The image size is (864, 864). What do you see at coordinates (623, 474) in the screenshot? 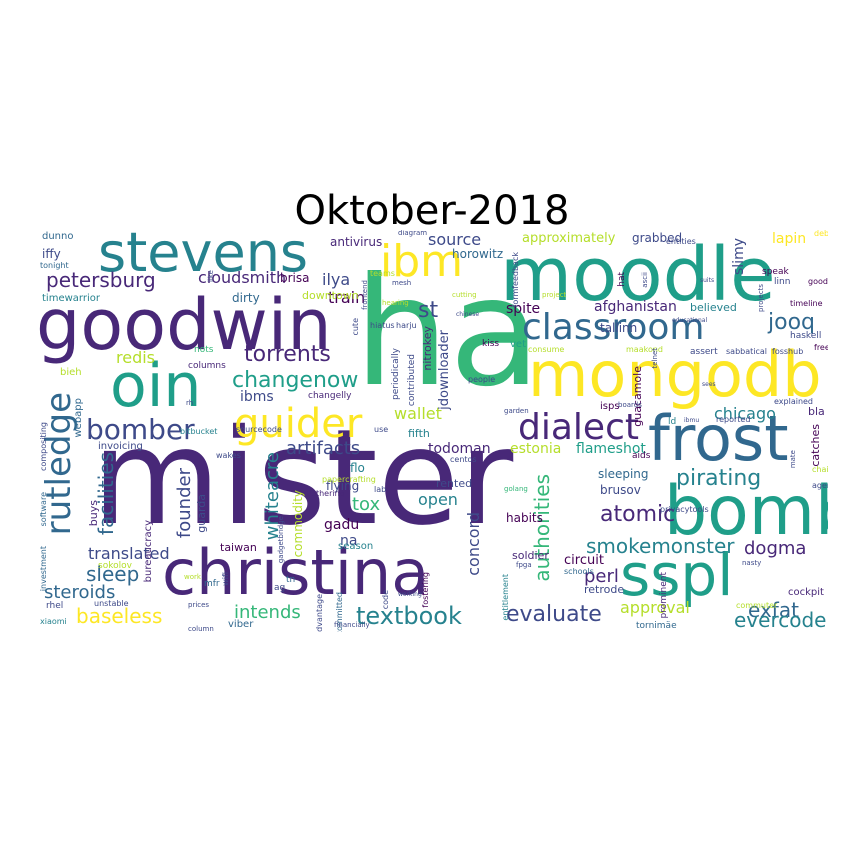
I see `word-sleeping: sleeping` at bounding box center [623, 474].